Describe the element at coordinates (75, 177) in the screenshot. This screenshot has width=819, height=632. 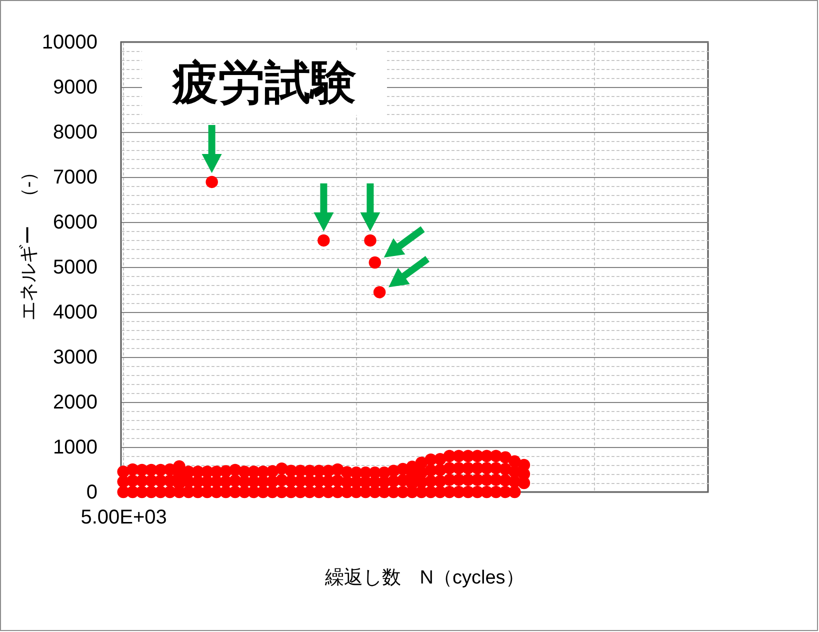
I see `y-tick-label: 7000` at that location.